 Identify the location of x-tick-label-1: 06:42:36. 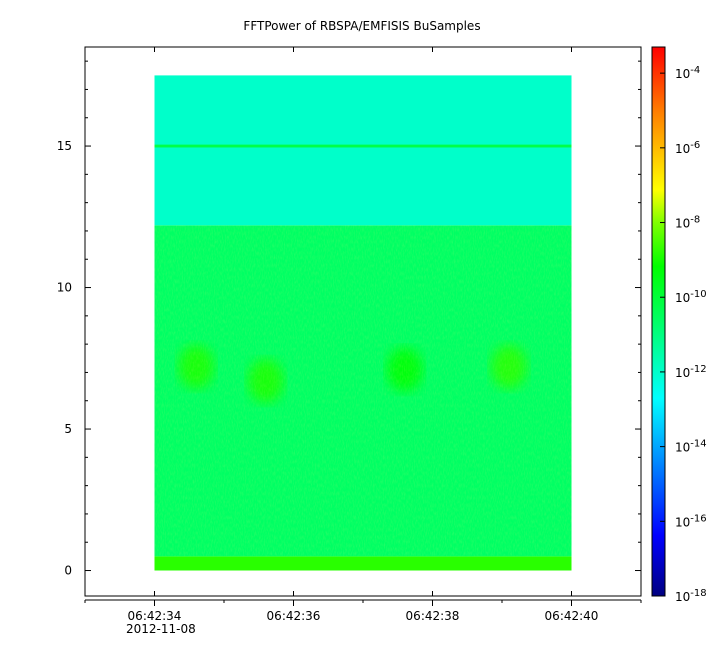
(294, 616).